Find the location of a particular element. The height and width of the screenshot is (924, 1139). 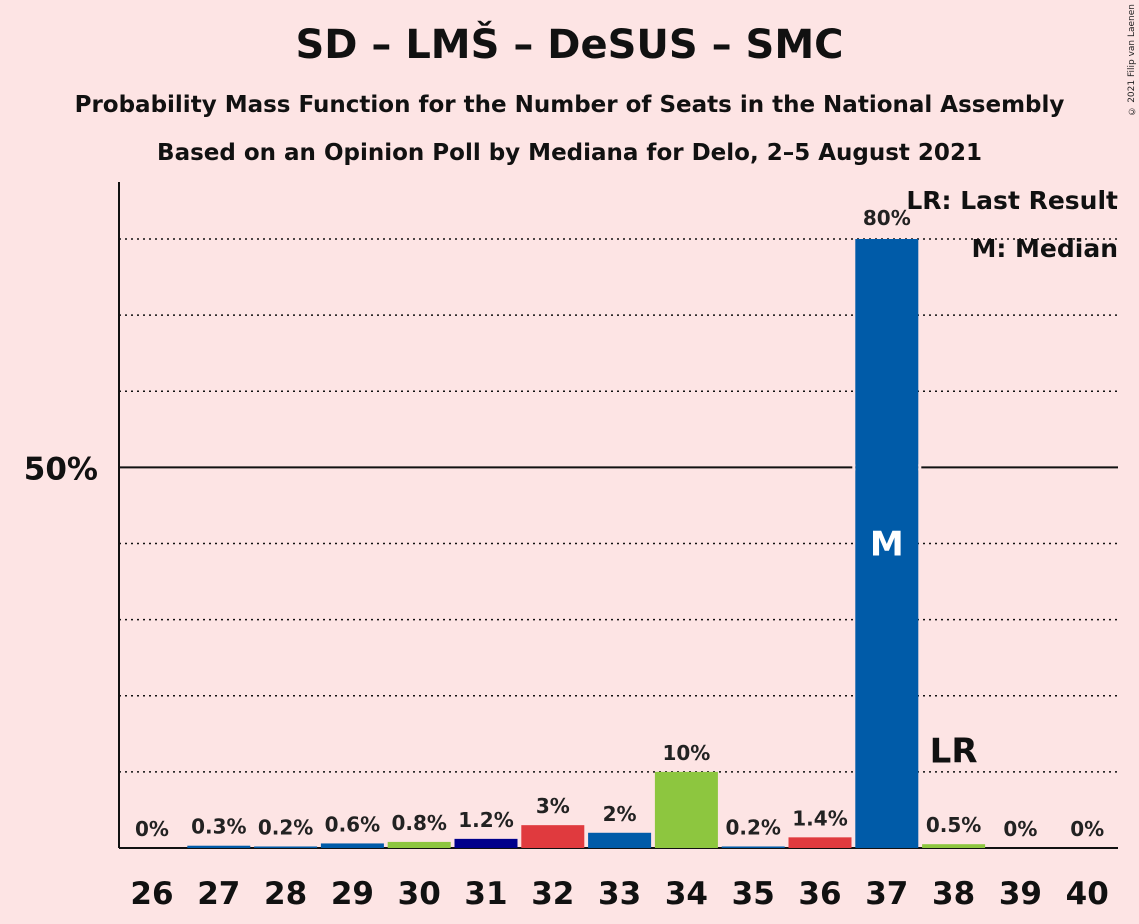

bar-value-label: 0.8% is located at coordinates (418, 823).